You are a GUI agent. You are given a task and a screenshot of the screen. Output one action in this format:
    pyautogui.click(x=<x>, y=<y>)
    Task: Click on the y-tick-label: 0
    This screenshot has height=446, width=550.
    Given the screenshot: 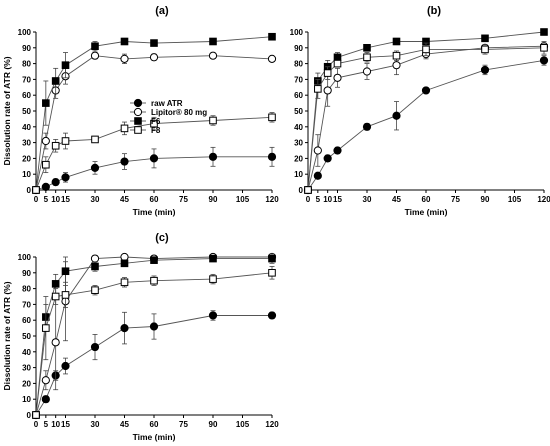 What is the action you would take?
    pyautogui.click(x=301, y=190)
    